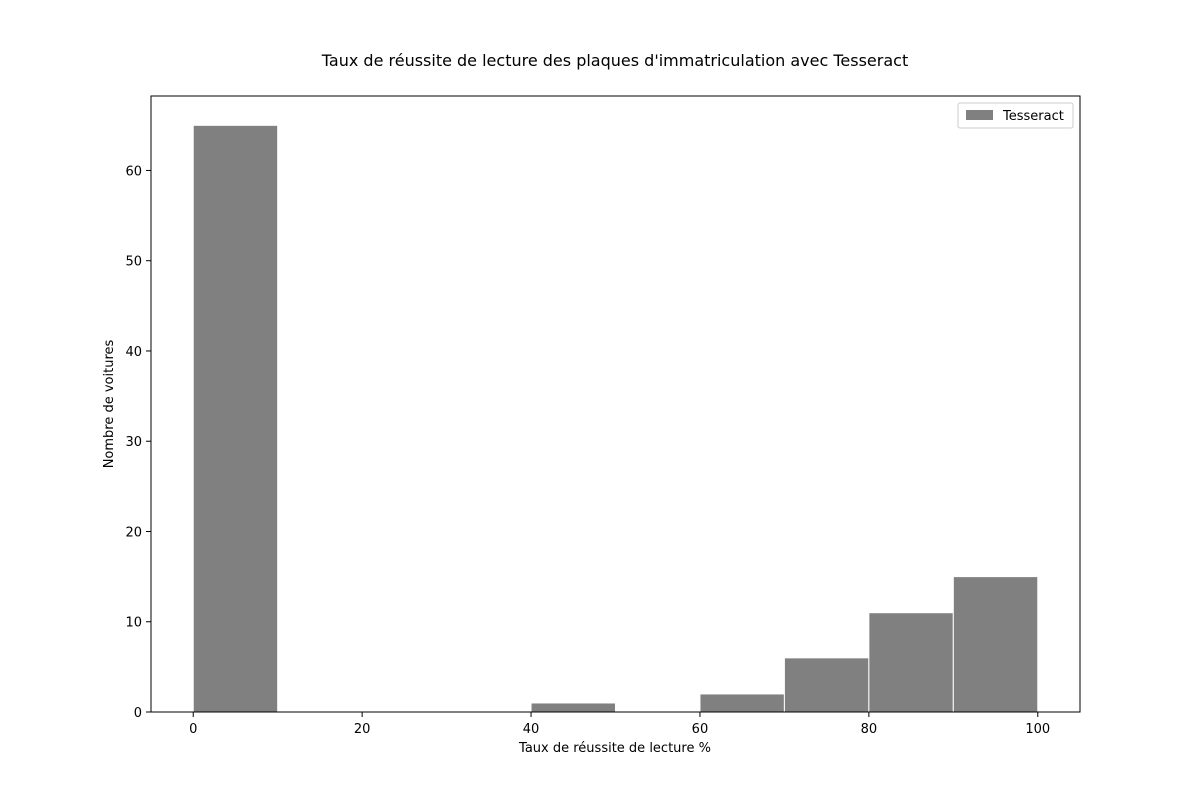 The height and width of the screenshot is (800, 1200). I want to click on y-tick-label: 10, so click(133, 623).